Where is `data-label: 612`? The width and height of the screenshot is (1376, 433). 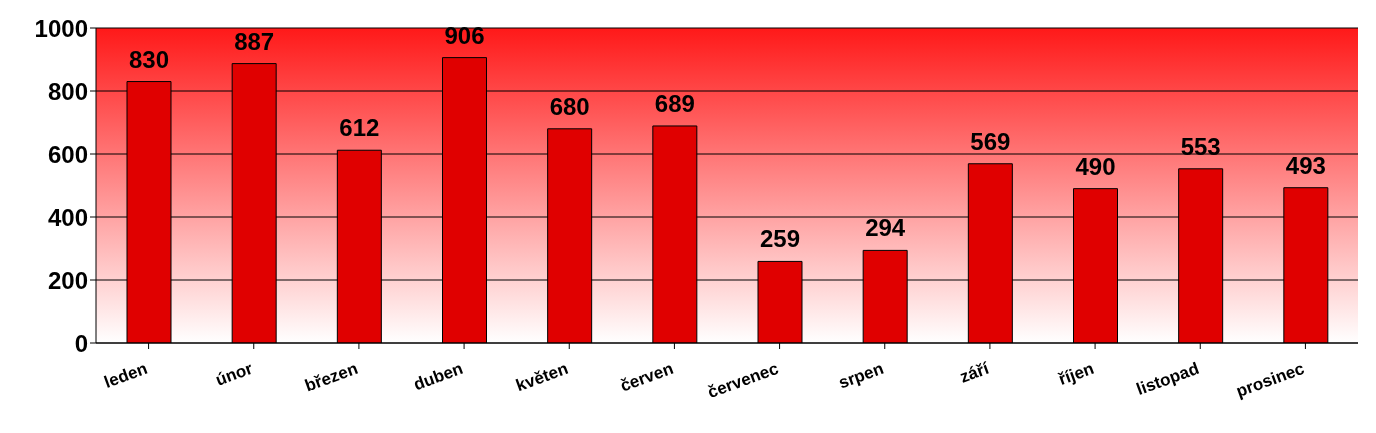
data-label: 612 is located at coordinates (359, 128).